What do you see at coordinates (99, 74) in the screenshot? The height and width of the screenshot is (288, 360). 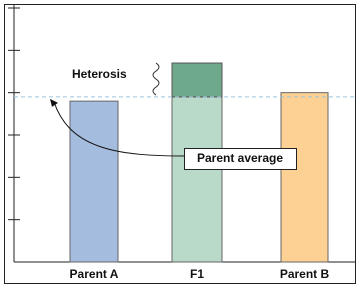 I see `heterosis-label: Heterosis` at bounding box center [99, 74].